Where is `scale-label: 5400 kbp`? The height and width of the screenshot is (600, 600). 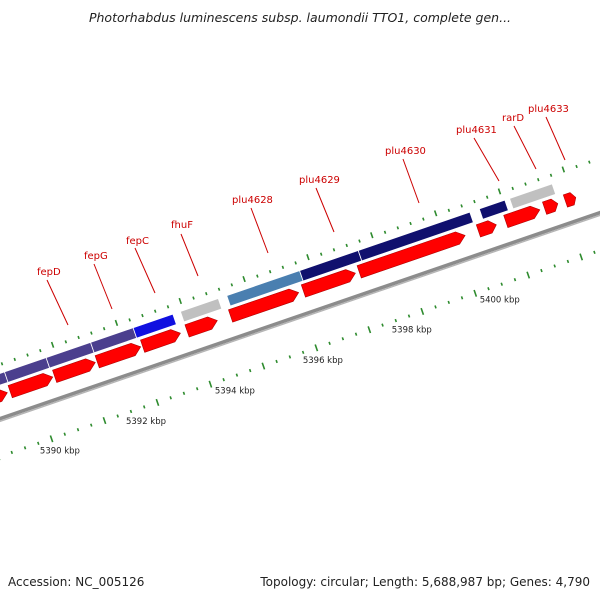
scale-label: 5400 kbp is located at coordinates (500, 300).